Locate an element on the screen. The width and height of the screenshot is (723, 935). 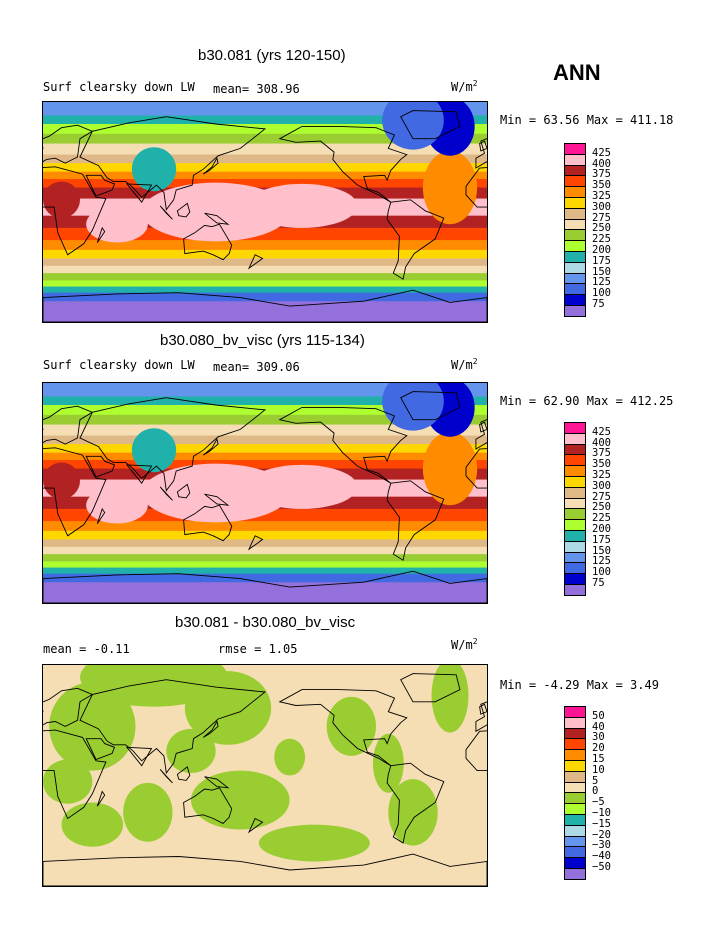
colorbar-level-label: 225 is located at coordinates (601, 518).